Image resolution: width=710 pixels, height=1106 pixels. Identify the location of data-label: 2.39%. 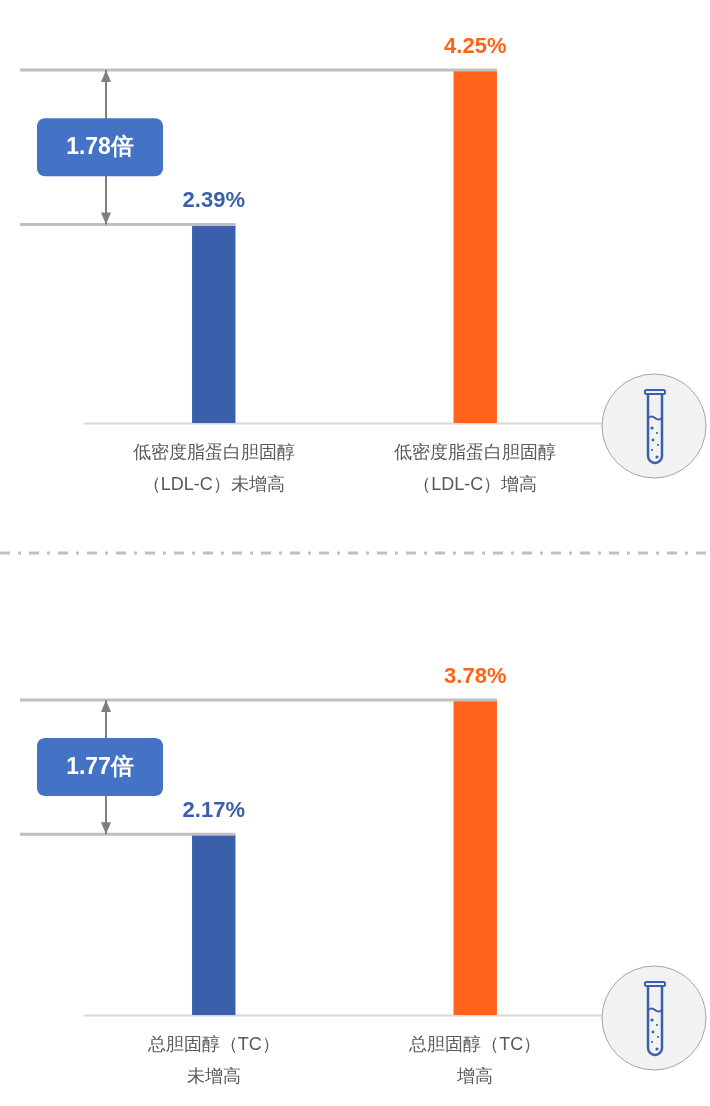
(213, 200).